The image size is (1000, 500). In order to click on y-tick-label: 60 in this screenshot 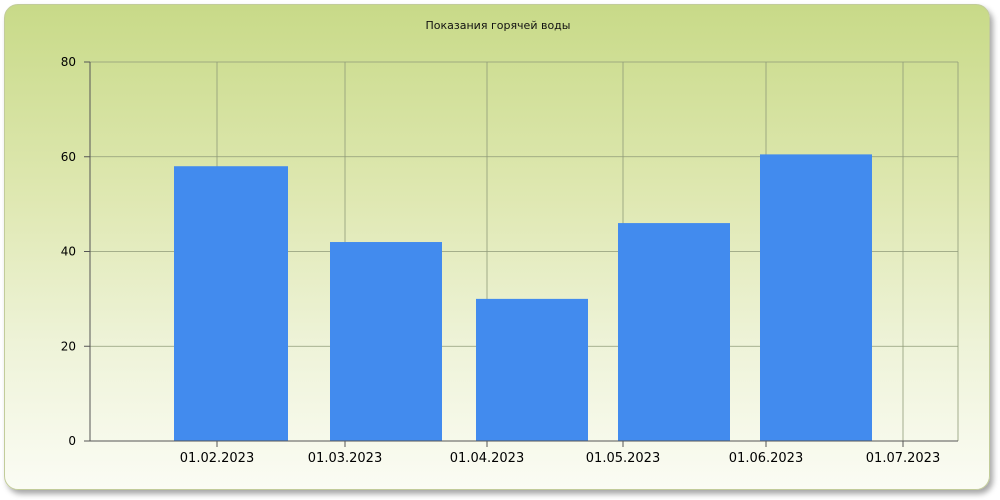, I will do `click(68, 157)`.